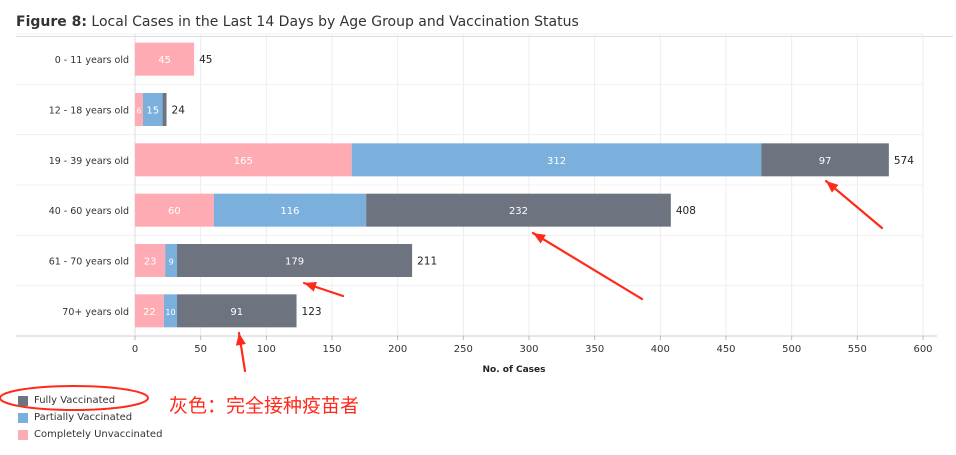 The image size is (956, 455). Describe the element at coordinates (312, 312) in the screenshot. I see `bar-total-label-5: 123` at that location.